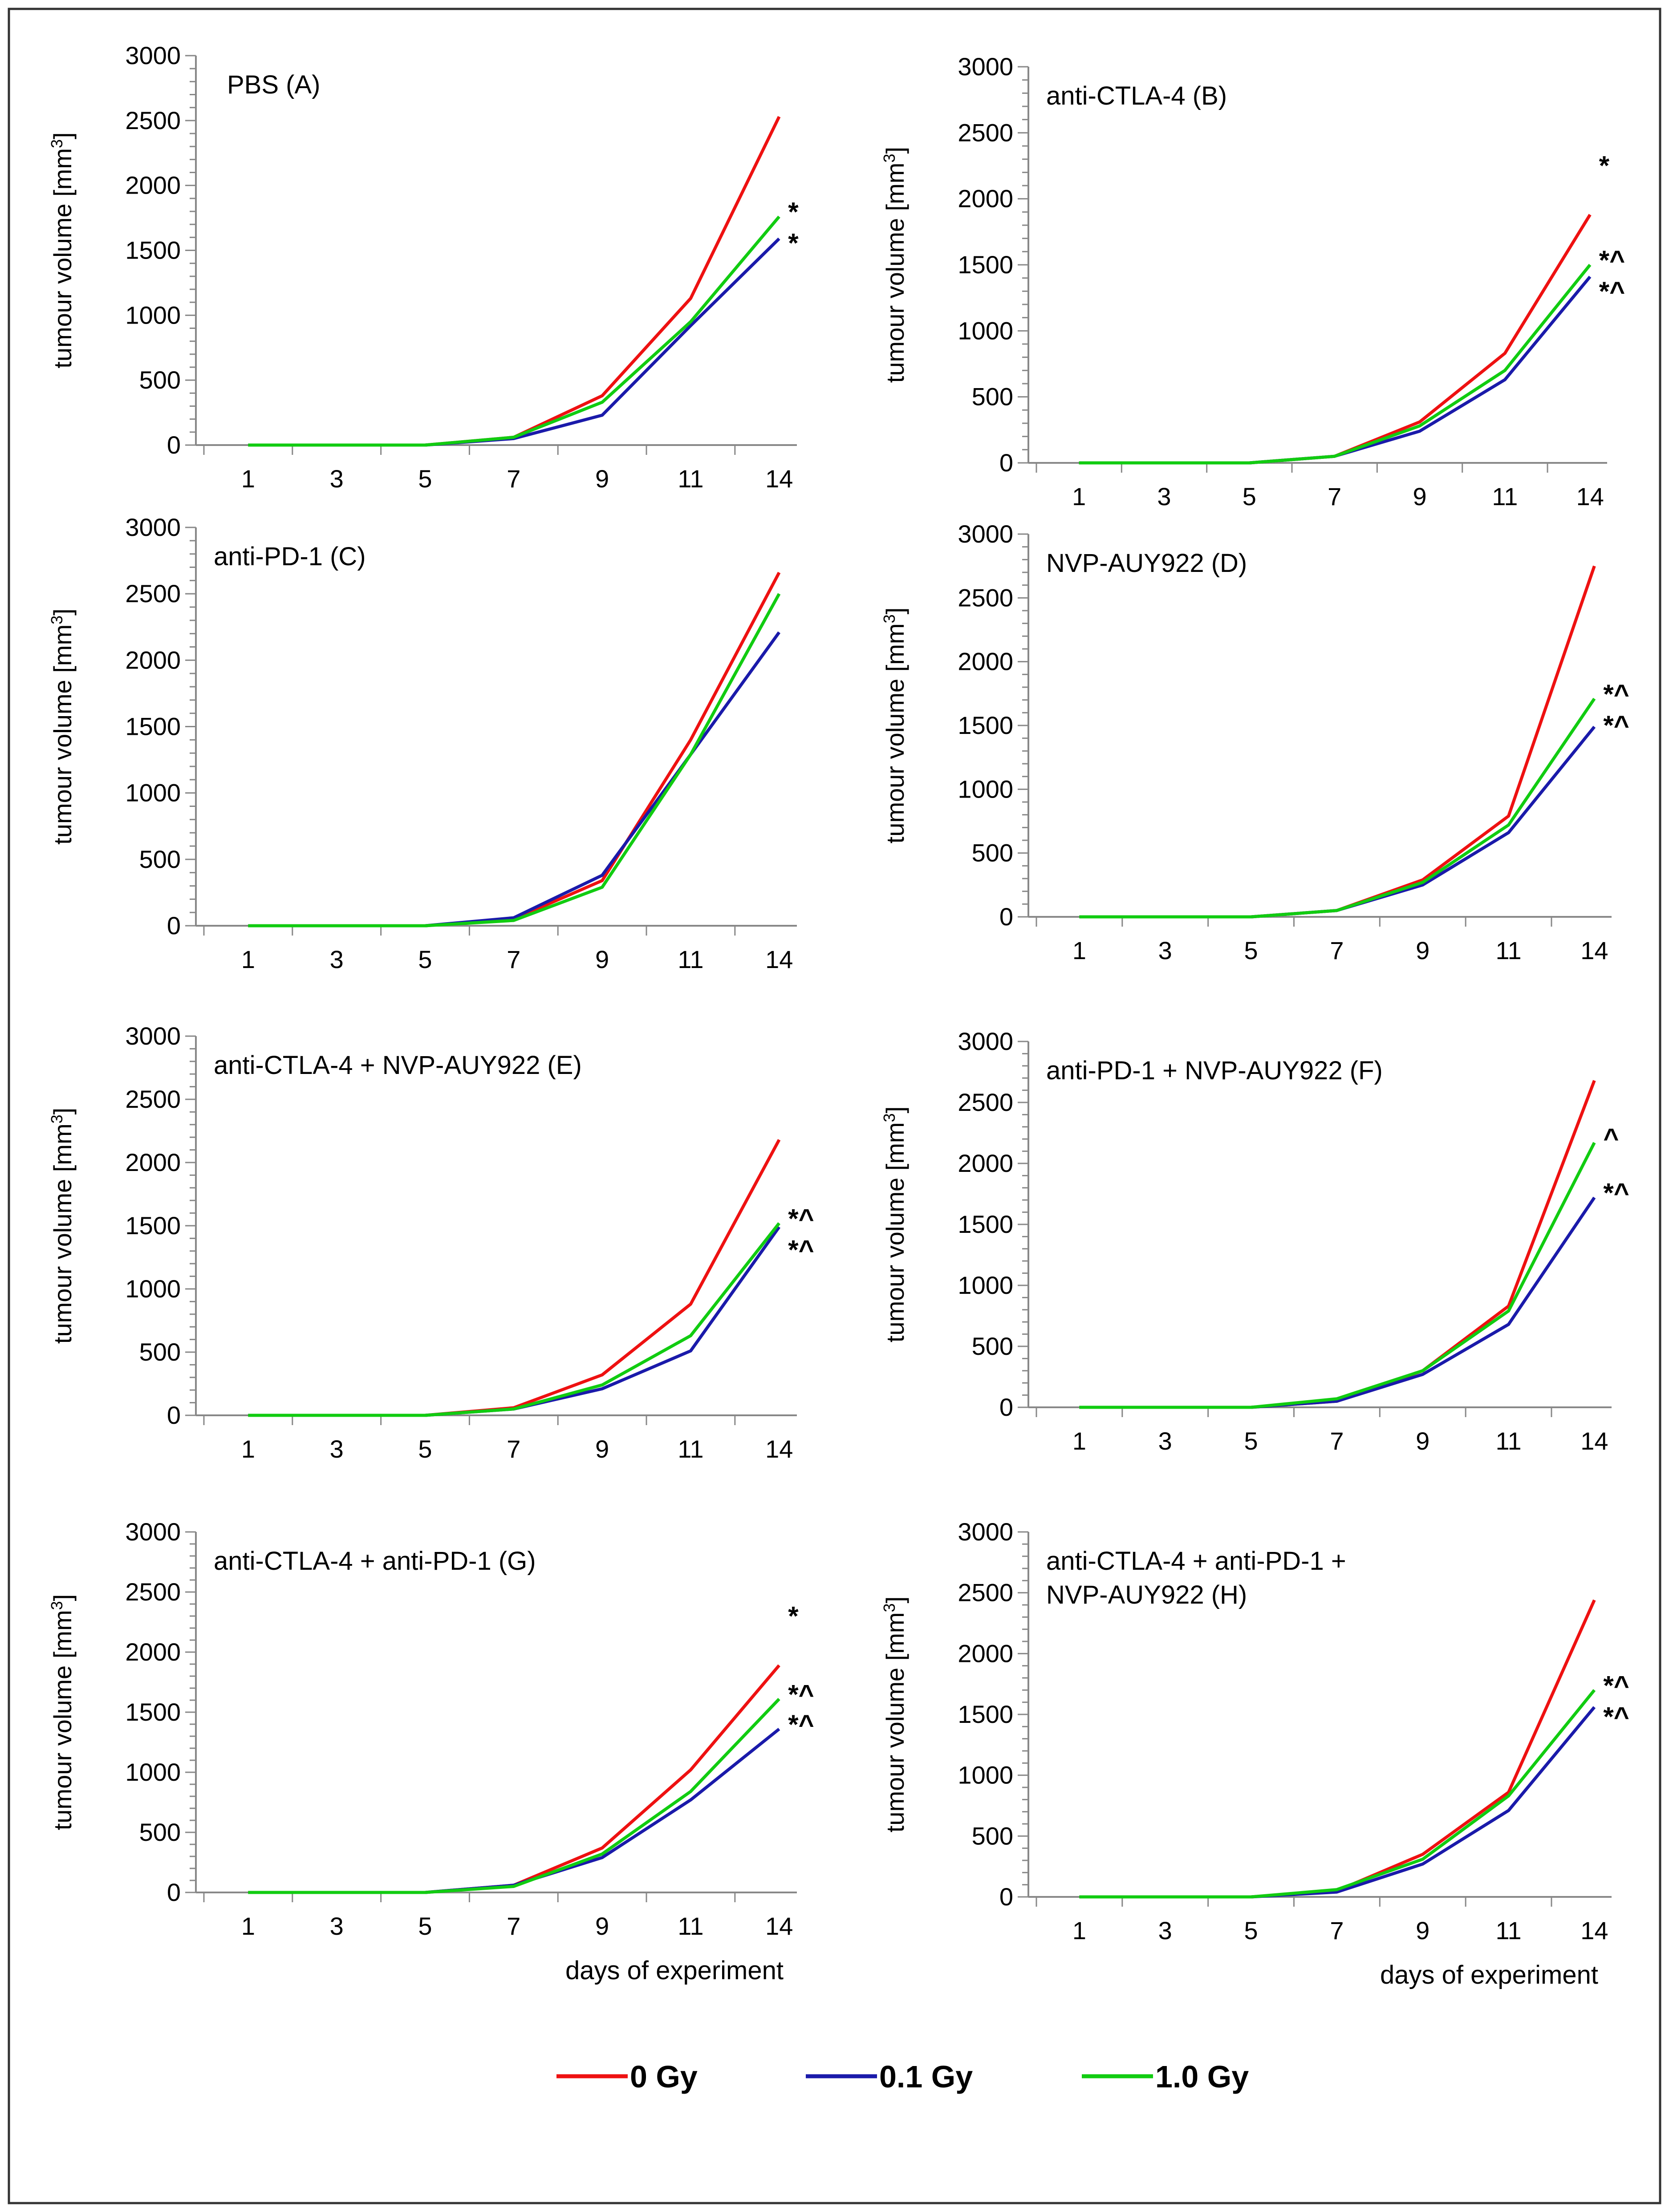  I want to click on legend-label: 0 Gy, so click(664, 2077).